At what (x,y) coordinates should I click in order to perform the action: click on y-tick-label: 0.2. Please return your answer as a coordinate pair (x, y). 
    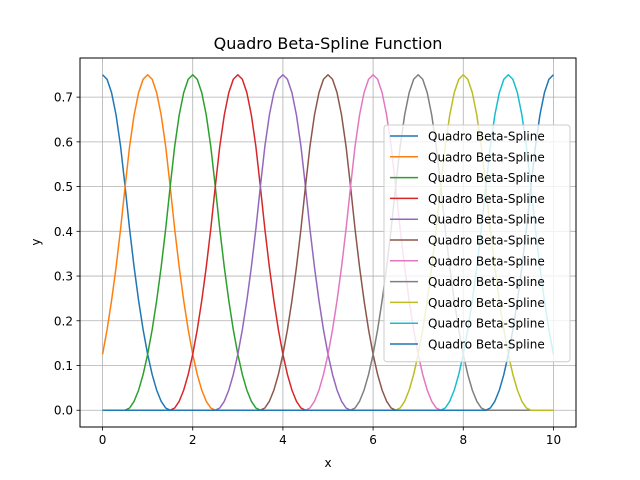
    Looking at the image, I should click on (63, 321).